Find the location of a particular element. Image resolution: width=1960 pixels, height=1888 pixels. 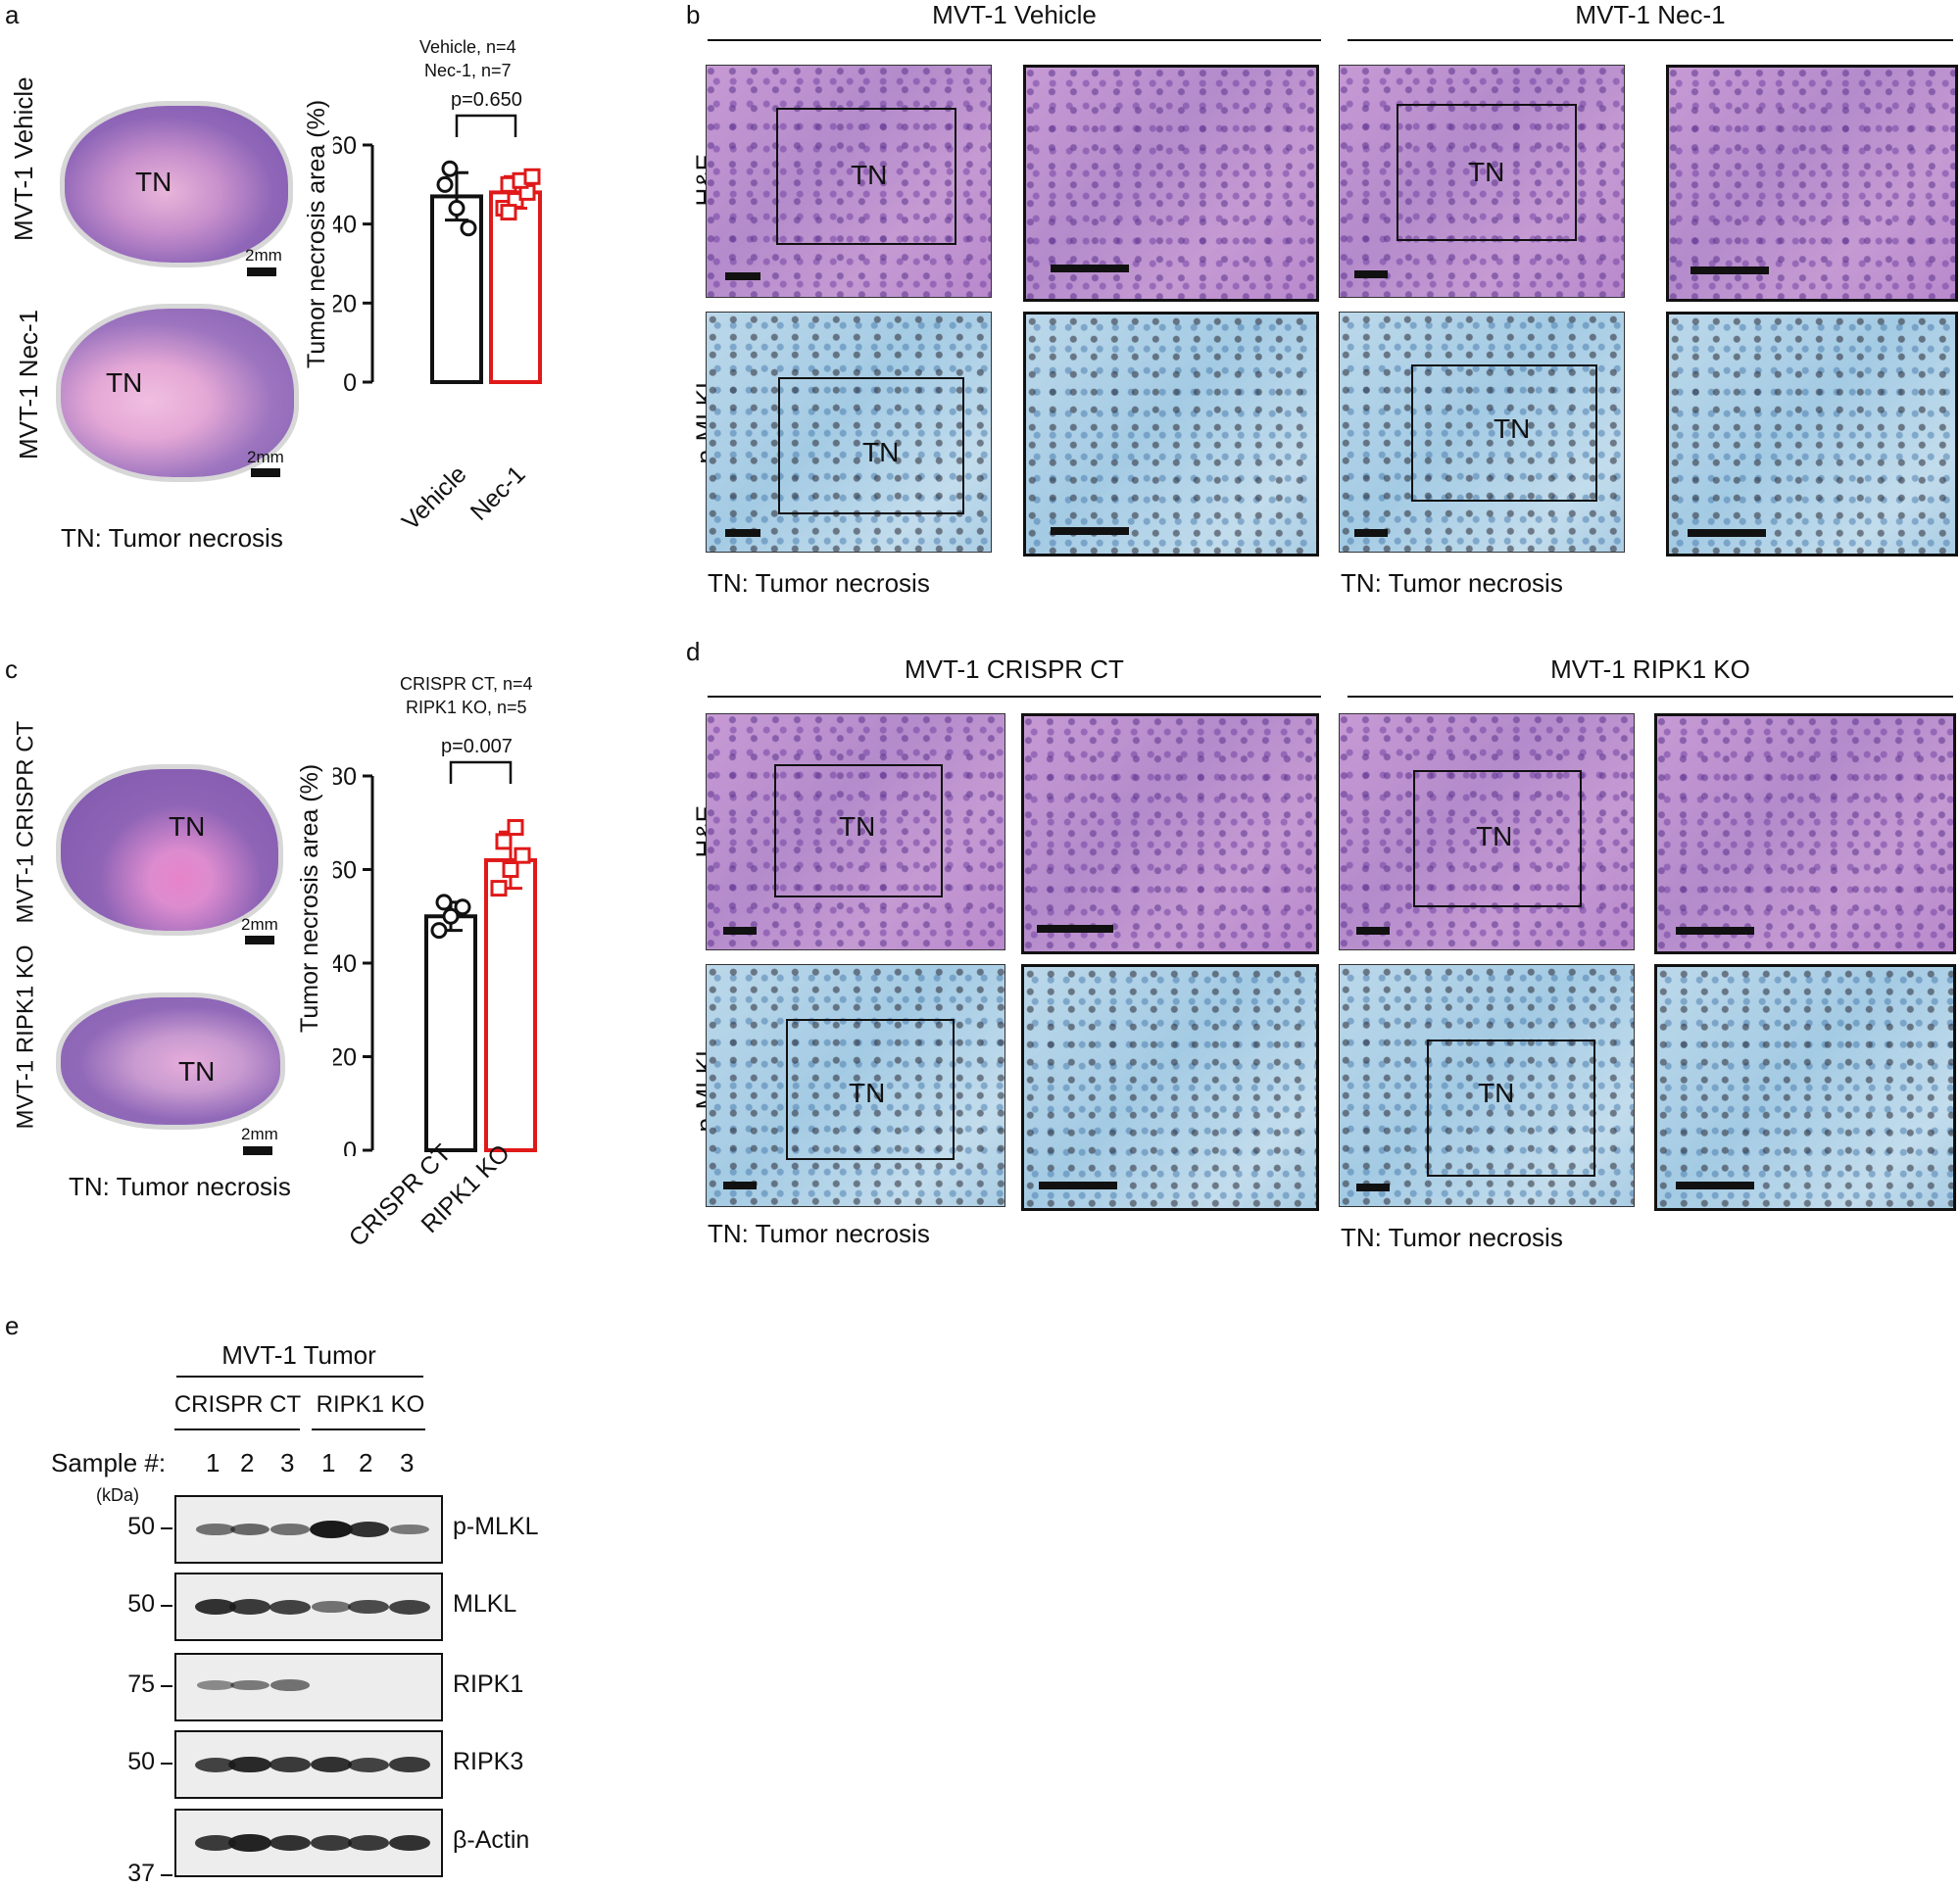

panel-label-a: a is located at coordinates (12, 14).